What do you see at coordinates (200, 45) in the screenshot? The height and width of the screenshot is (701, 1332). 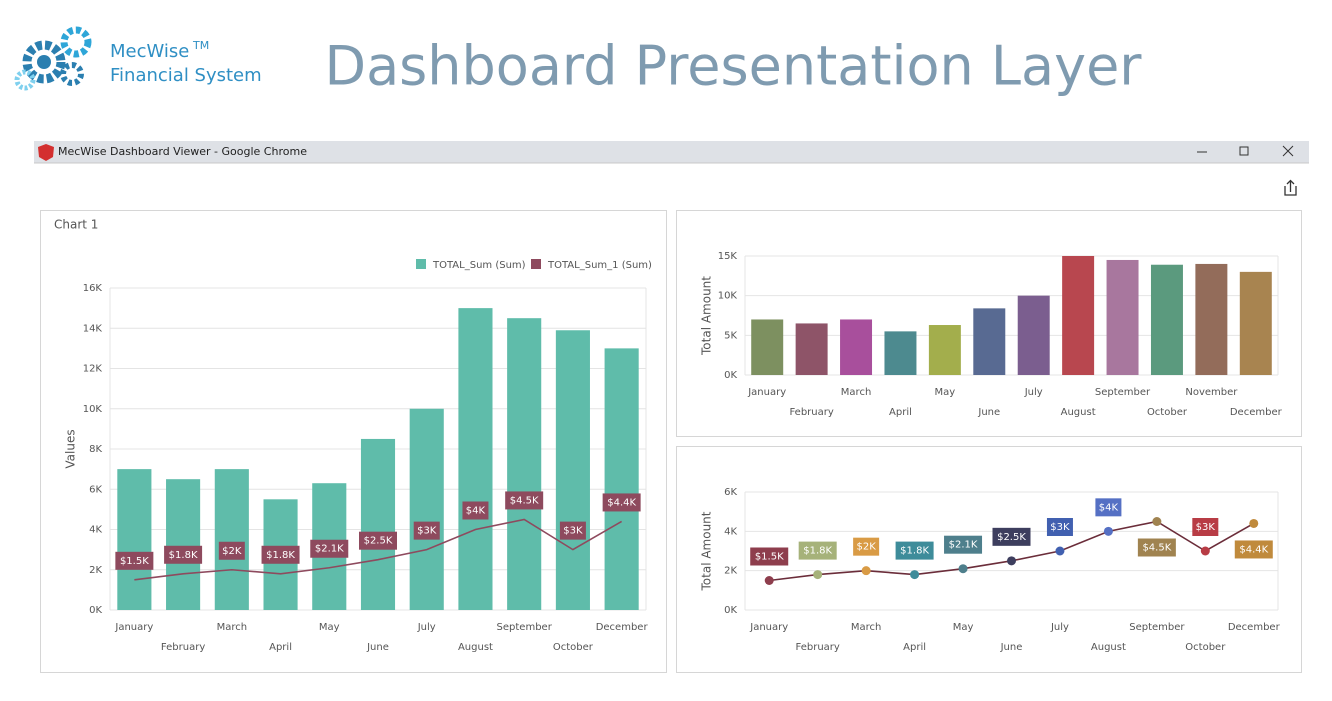 I see `brand-mark: TM` at bounding box center [200, 45].